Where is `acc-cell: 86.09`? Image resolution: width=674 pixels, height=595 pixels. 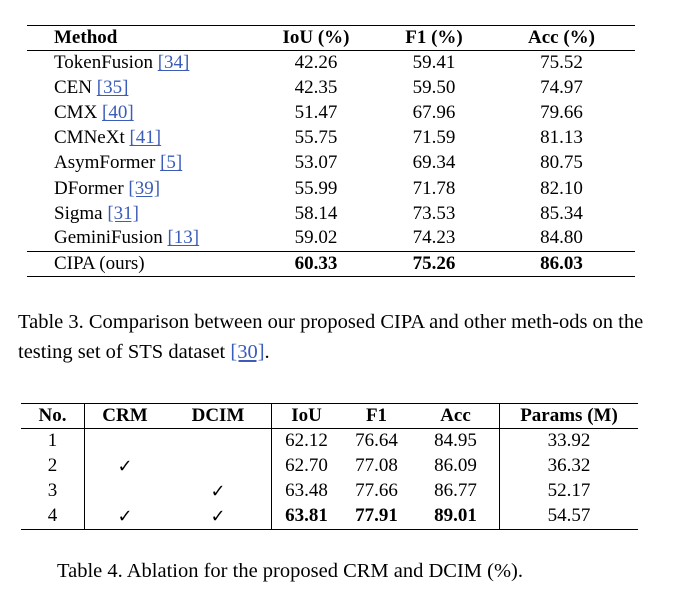
acc-cell: 86.09 is located at coordinates (456, 466).